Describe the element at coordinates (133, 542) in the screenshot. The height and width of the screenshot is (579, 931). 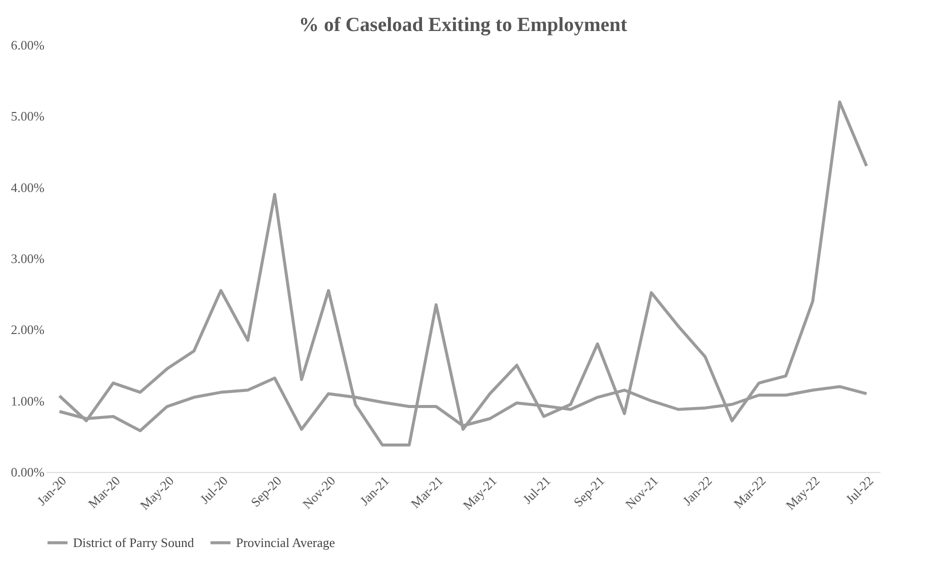
I see `legend-label: District of Parry Sound` at that location.